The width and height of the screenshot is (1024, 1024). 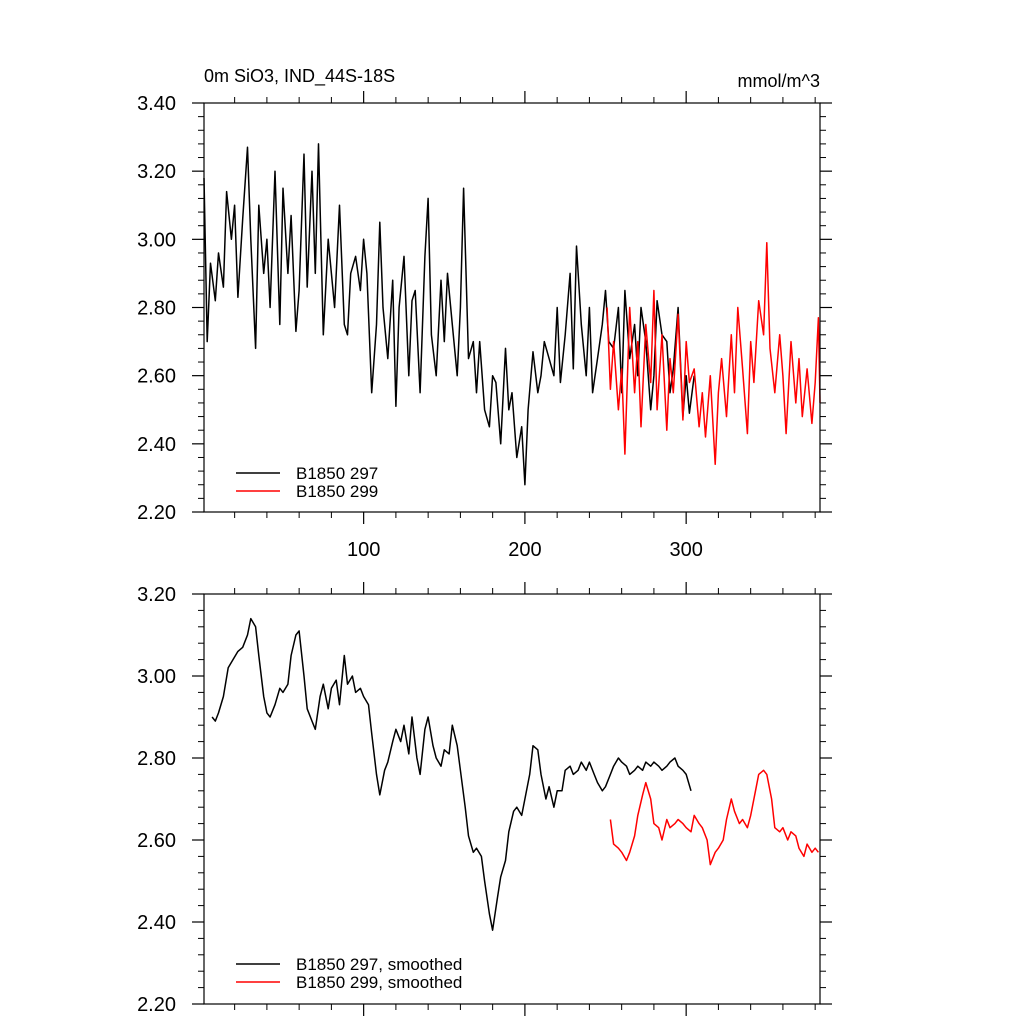 I want to click on bottom-ytick-label: 3.00, so click(x=156, y=677).